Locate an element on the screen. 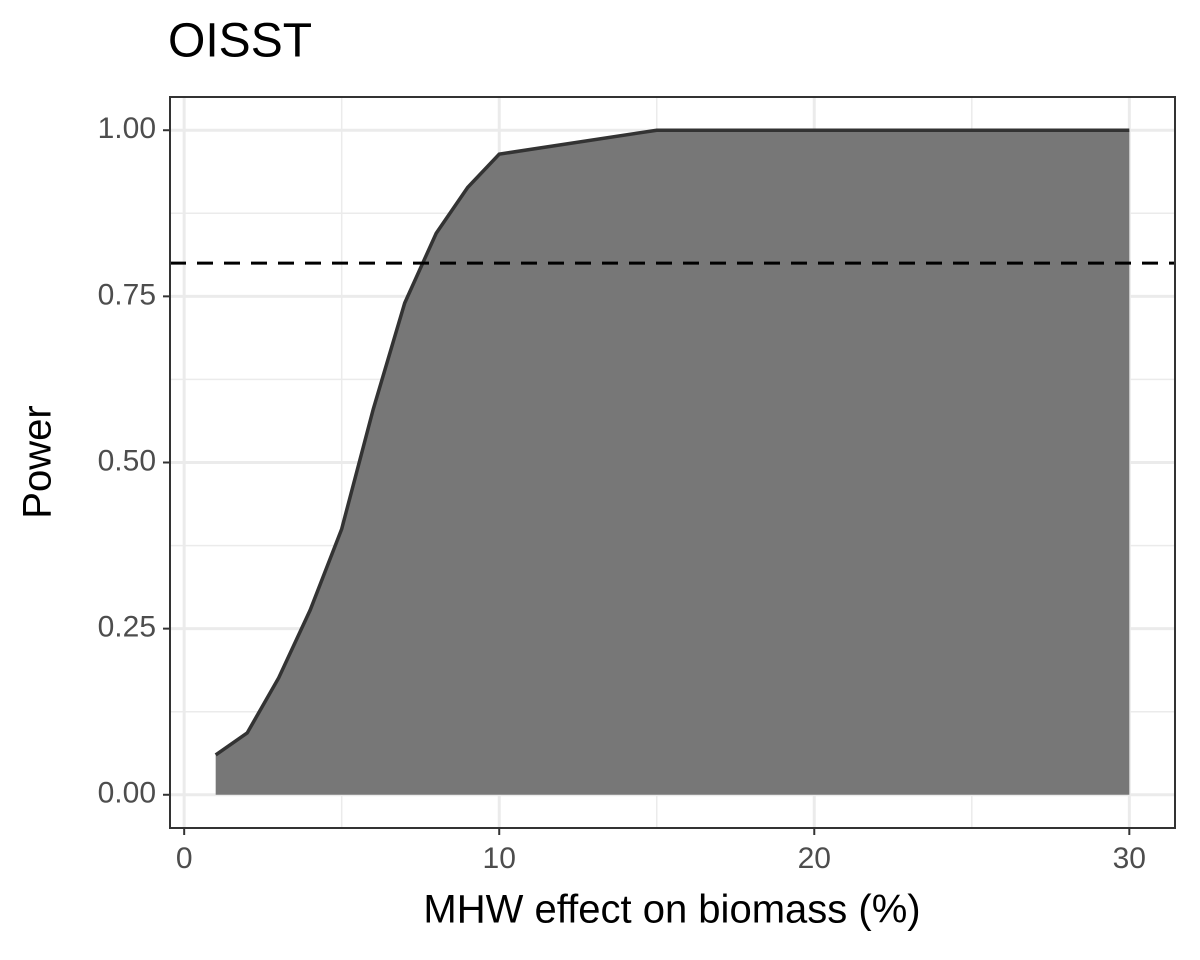 This screenshot has width=1200, height=960. x-axis-label: MHW effect on biomass (%) is located at coordinates (671, 910).